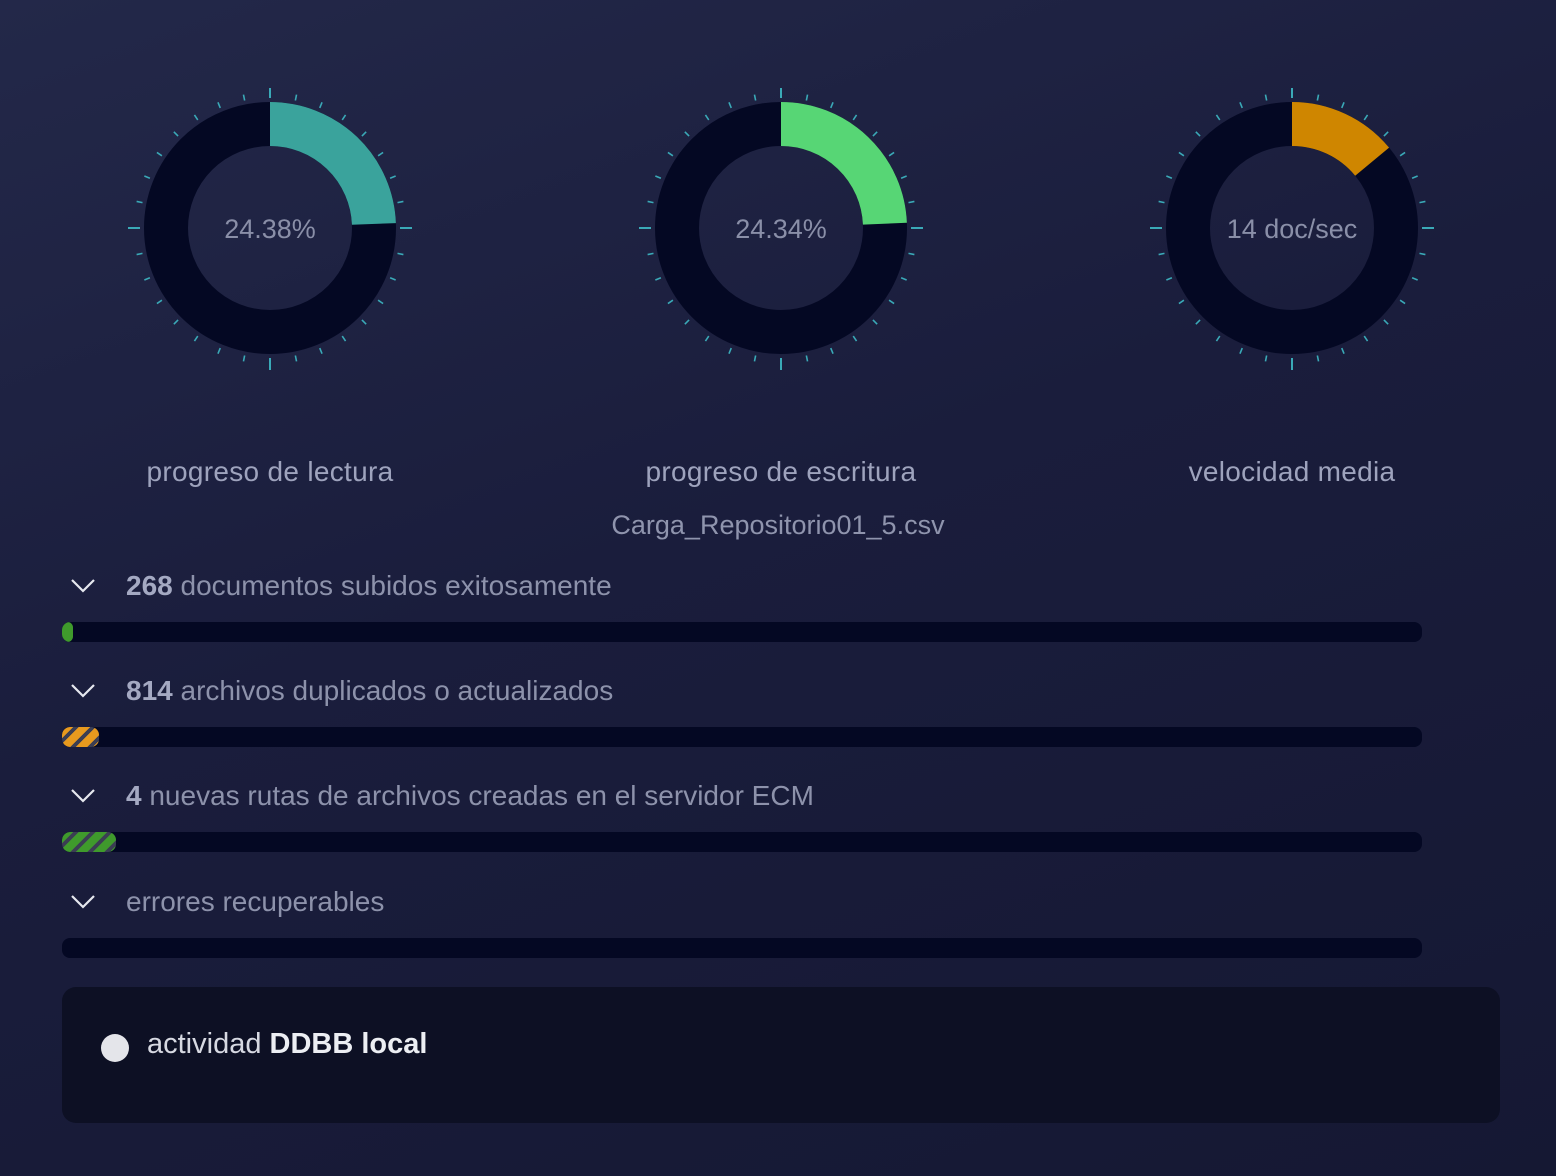 The height and width of the screenshot is (1176, 1556). I want to click on stat-errors-text: errores recuperables, so click(255, 902).